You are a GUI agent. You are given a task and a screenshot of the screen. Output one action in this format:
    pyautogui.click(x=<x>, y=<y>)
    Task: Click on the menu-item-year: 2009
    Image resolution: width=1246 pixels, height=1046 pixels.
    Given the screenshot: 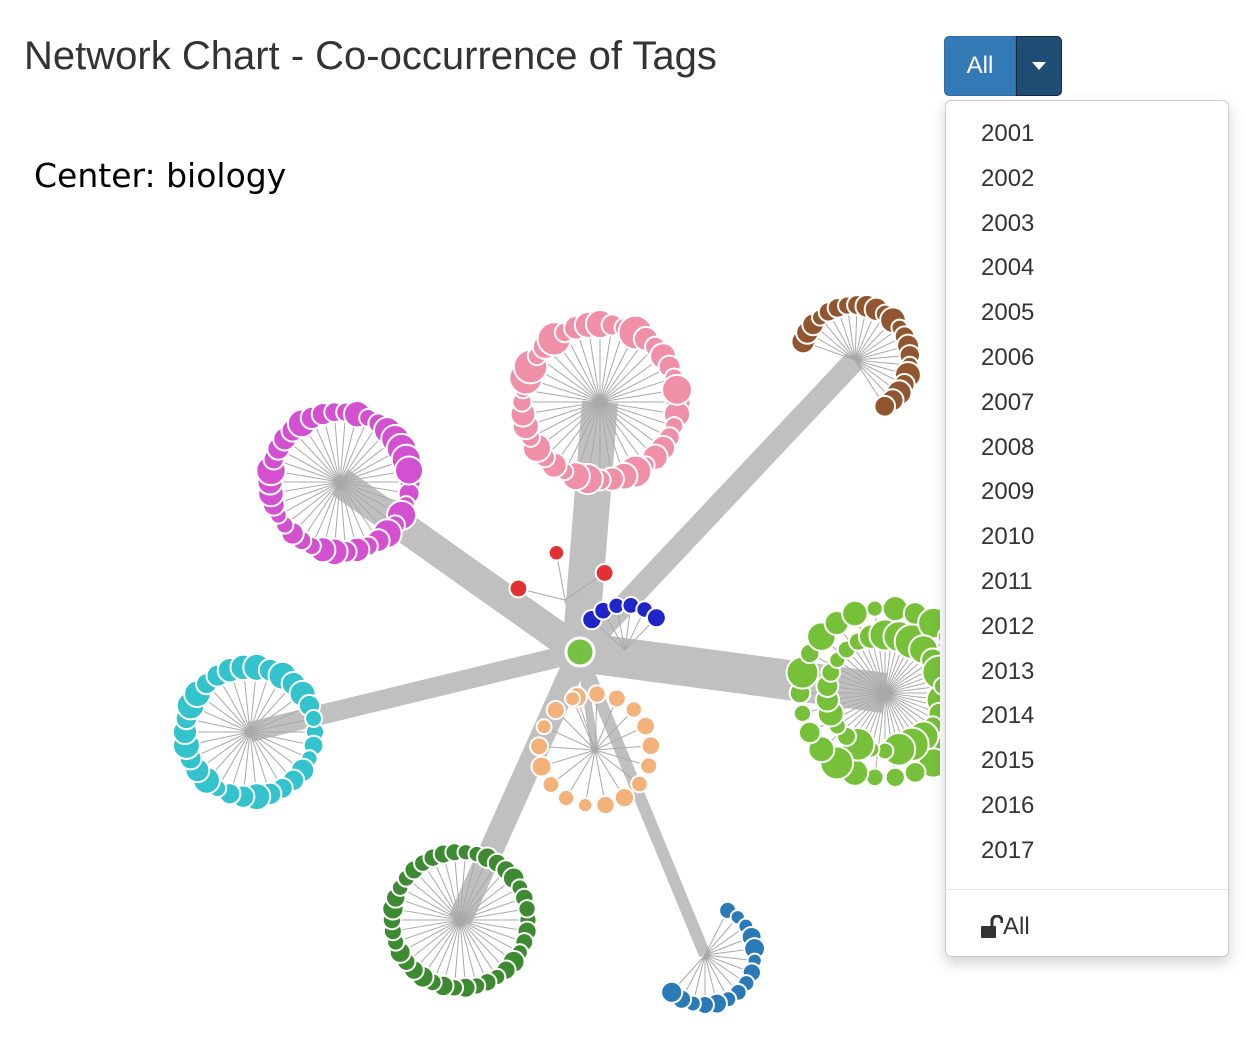 What is the action you would take?
    pyautogui.click(x=1008, y=492)
    